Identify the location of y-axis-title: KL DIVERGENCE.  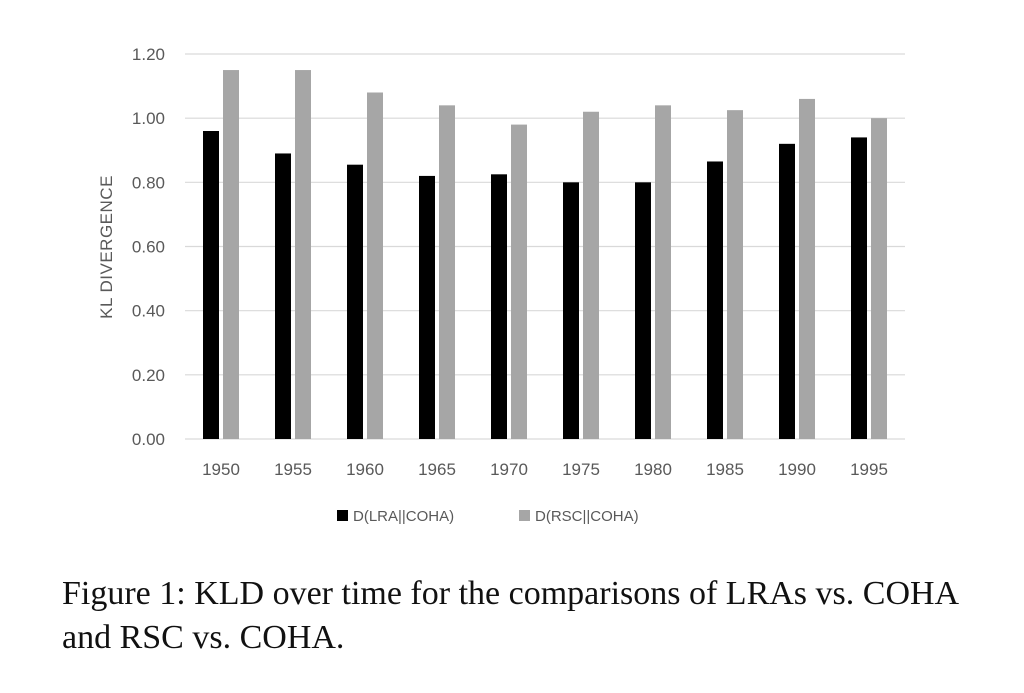
(106, 247).